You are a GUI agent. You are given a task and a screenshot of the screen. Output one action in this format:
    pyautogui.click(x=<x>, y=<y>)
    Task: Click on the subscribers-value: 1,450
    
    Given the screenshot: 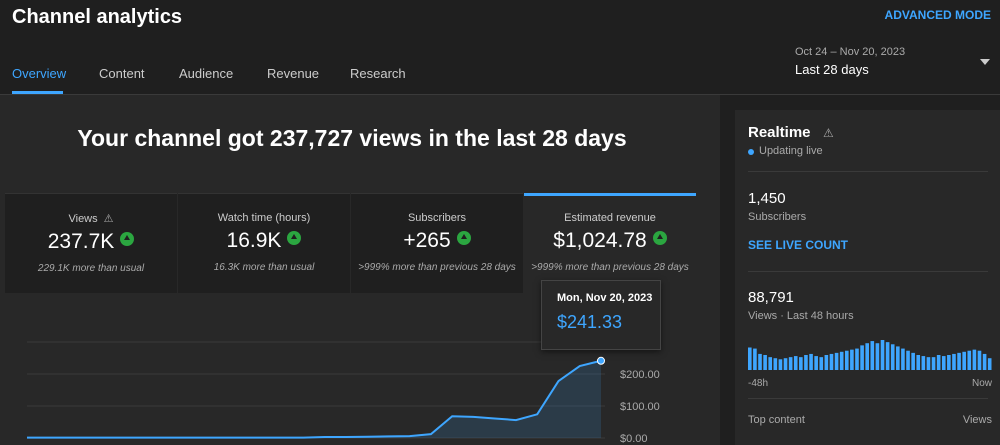 What is the action you would take?
    pyautogui.click(x=767, y=198)
    